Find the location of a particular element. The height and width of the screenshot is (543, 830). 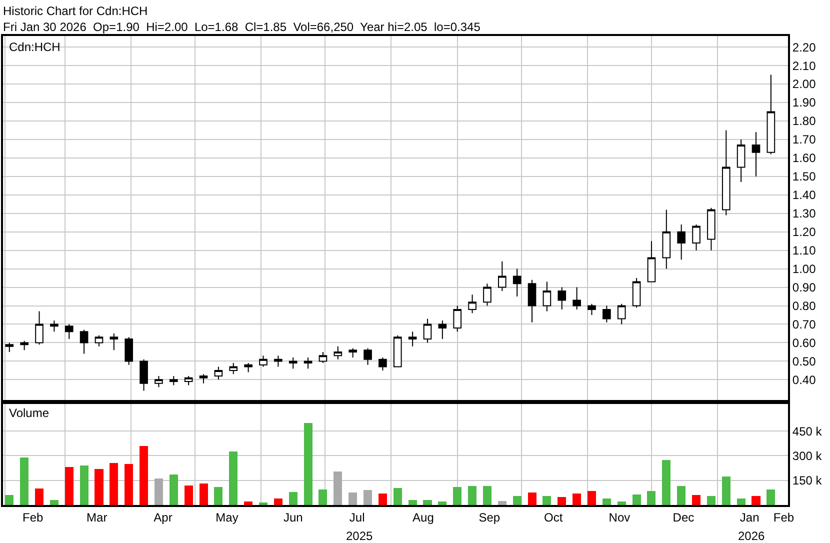

chart-subtitle: Fri Jan 30 2026 Op=1.90 Hi=2.00 Lo=1.68 Cl=1.85 Vol=66,250 Year hi=2.05 lo=0.345 is located at coordinates (242, 27).